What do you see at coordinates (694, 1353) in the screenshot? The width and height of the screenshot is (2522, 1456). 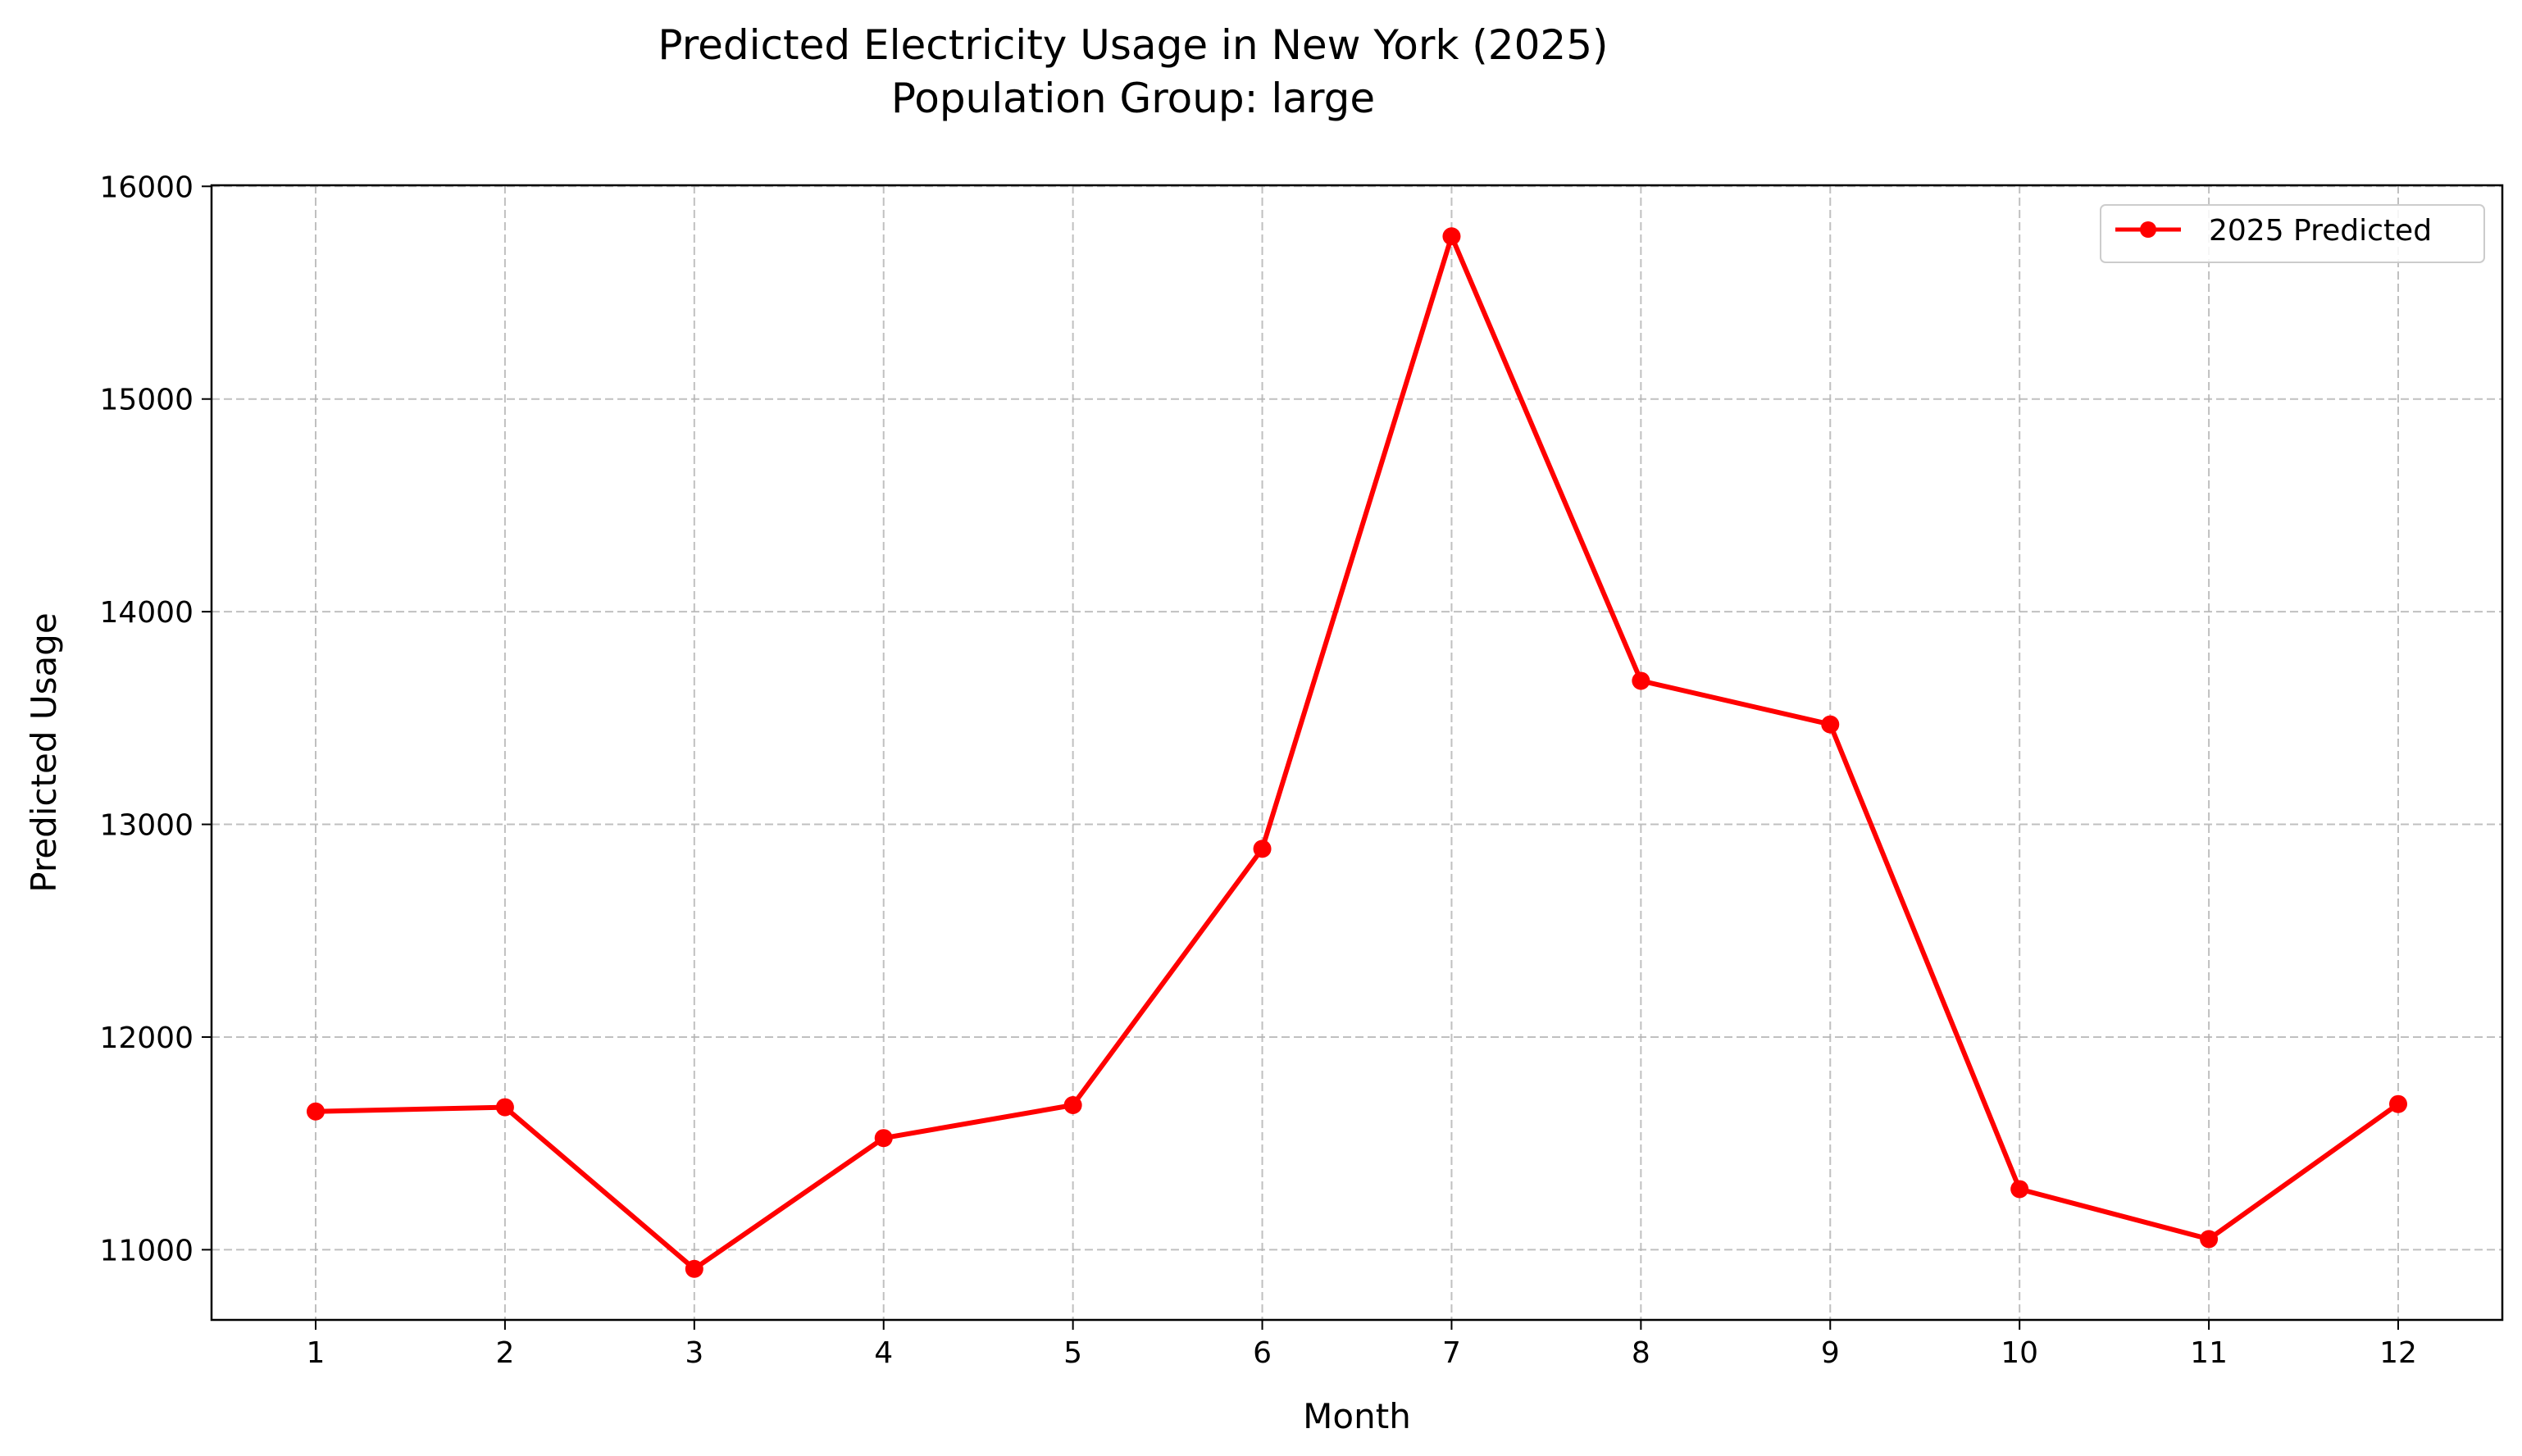 I see `x-tick-label: 3` at bounding box center [694, 1353].